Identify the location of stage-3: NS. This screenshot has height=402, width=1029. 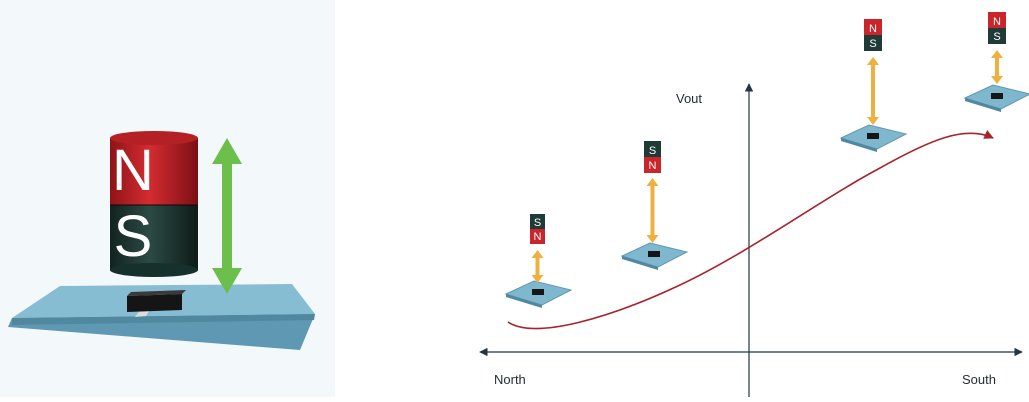
(873, 85).